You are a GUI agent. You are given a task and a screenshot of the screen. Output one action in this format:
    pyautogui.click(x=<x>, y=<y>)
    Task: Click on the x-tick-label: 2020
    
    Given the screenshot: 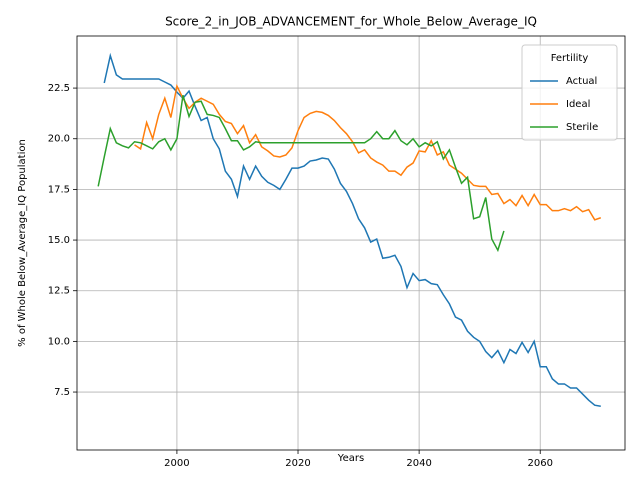 What is the action you would take?
    pyautogui.click(x=297, y=463)
    